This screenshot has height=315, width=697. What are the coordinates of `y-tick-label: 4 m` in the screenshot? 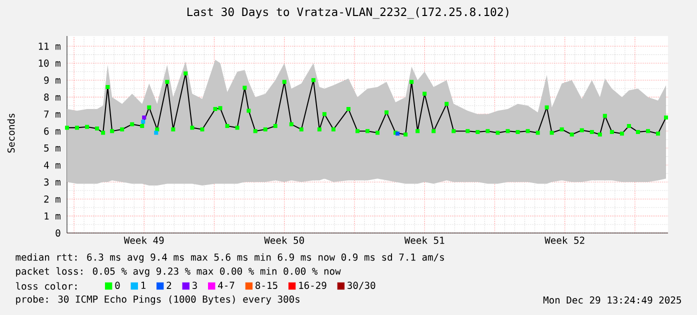 It's located at (52, 165).